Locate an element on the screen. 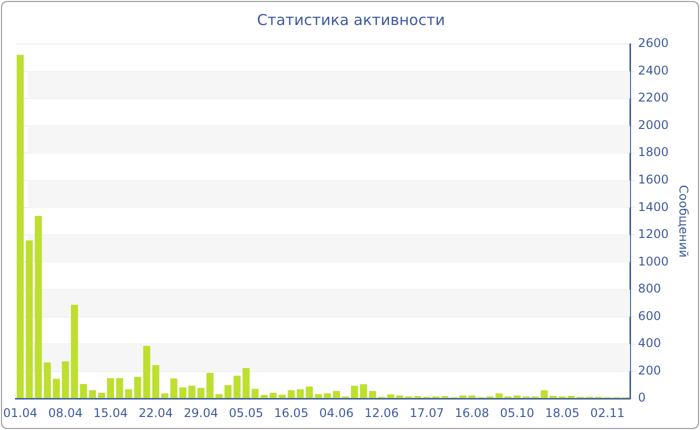 The image size is (700, 430). y2-tick-label: 400 is located at coordinates (649, 343).